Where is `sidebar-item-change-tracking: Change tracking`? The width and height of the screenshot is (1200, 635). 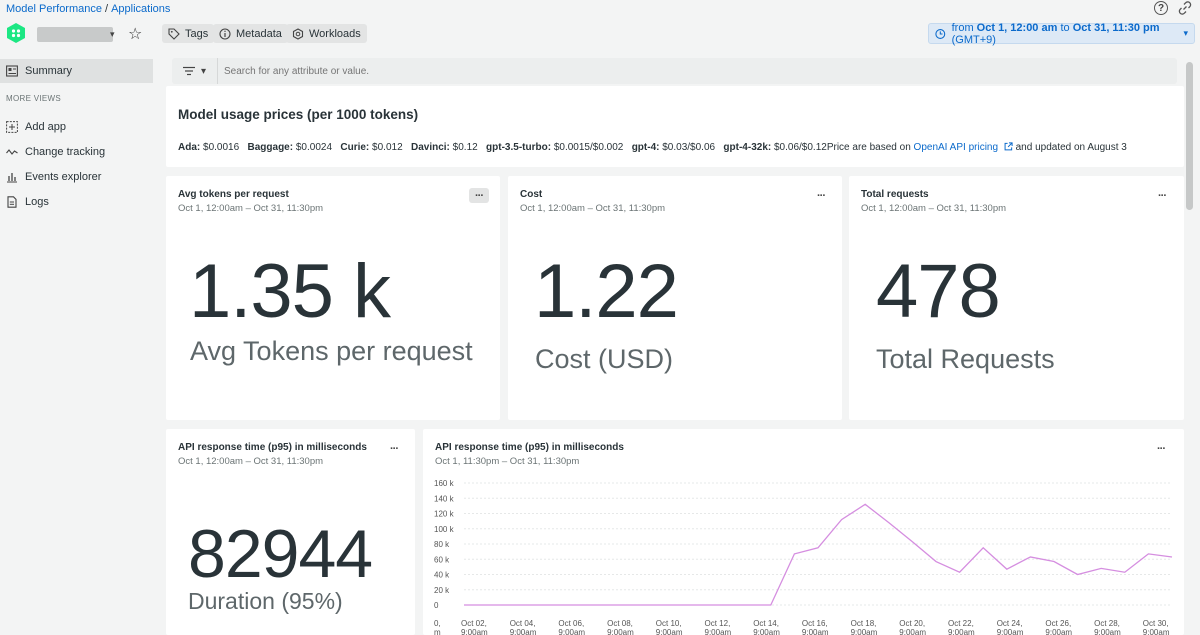 sidebar-item-change-tracking: Change tracking is located at coordinates (76, 152).